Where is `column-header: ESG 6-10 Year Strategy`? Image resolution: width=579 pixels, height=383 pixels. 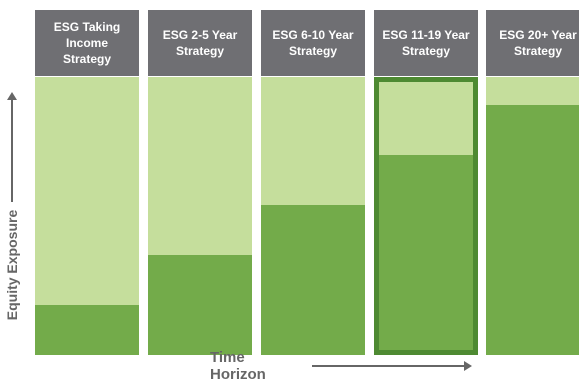 column-header: ESG 6-10 Year Strategy is located at coordinates (313, 43).